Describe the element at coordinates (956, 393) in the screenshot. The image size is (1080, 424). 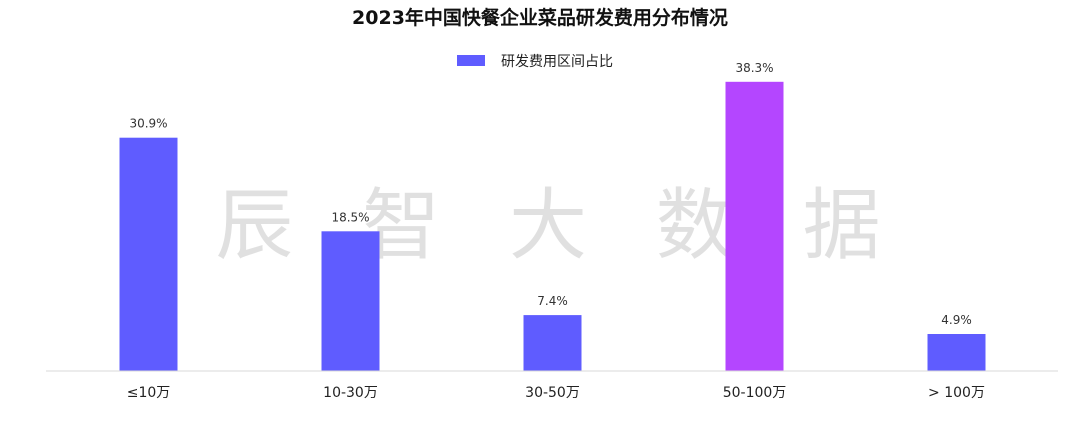
I see `x-tick-label-5: > 100万` at that location.